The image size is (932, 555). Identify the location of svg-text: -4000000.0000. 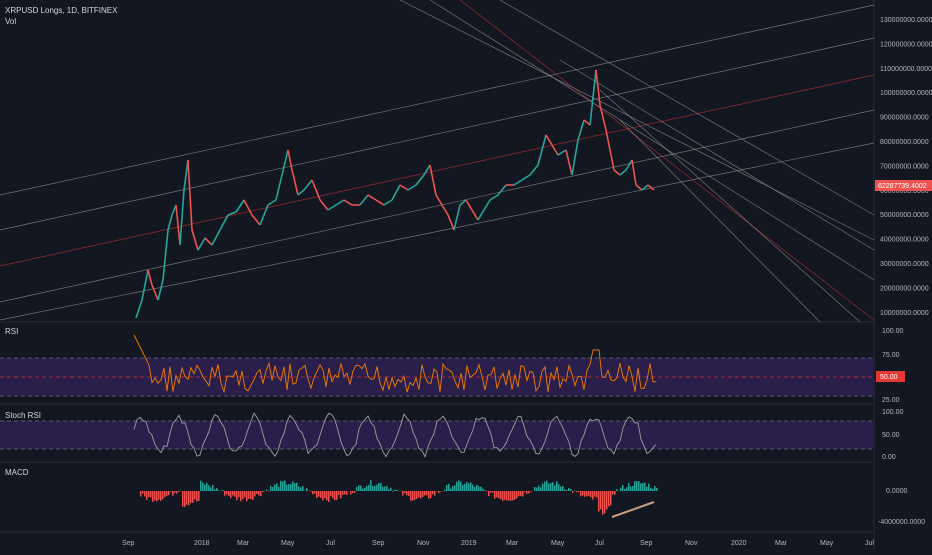
(901, 522).